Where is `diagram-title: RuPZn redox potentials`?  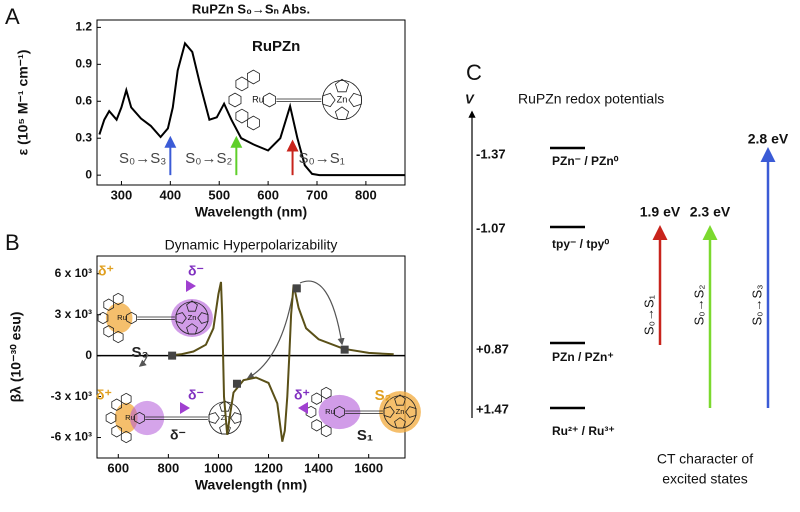 diagram-title: RuPZn redox potentials is located at coordinates (591, 99).